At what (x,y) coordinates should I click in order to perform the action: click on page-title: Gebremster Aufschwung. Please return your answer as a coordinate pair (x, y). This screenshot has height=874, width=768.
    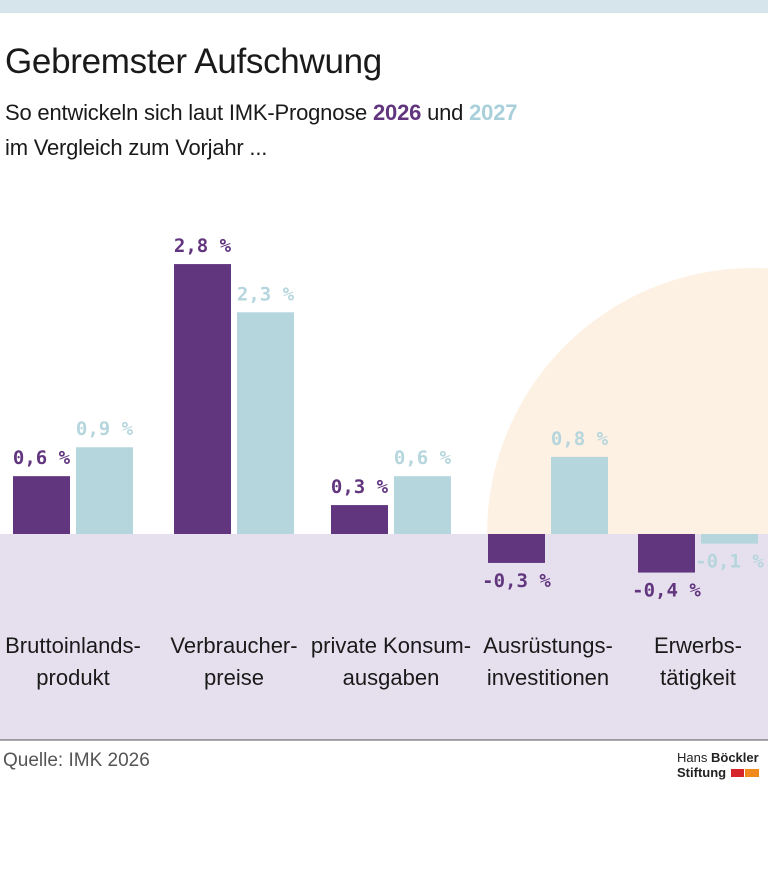
    Looking at the image, I should click on (193, 61).